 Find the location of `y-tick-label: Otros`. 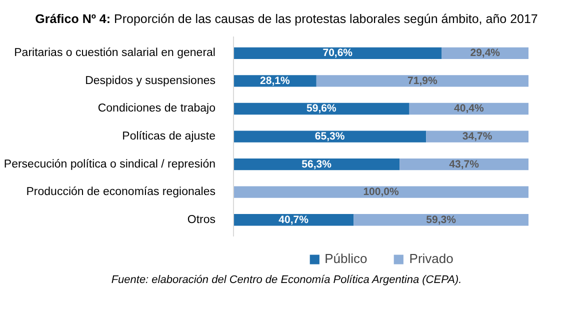

y-tick-label: Otros is located at coordinates (201, 220).